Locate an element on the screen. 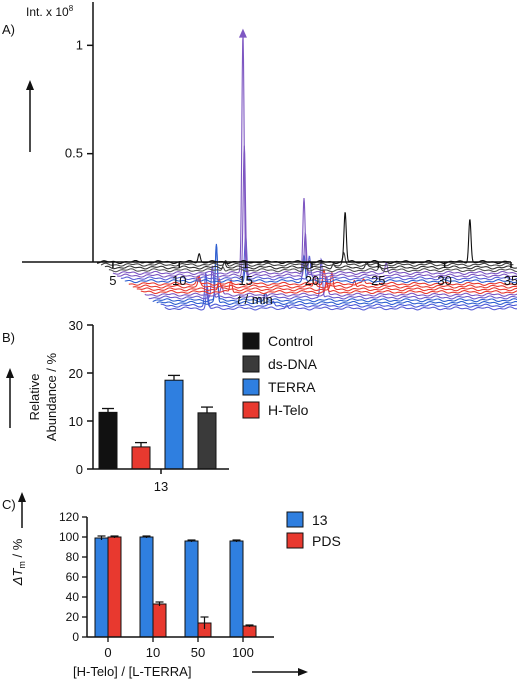 The image size is (517, 682). y-tick-label-40: 40 is located at coordinates (73, 597).